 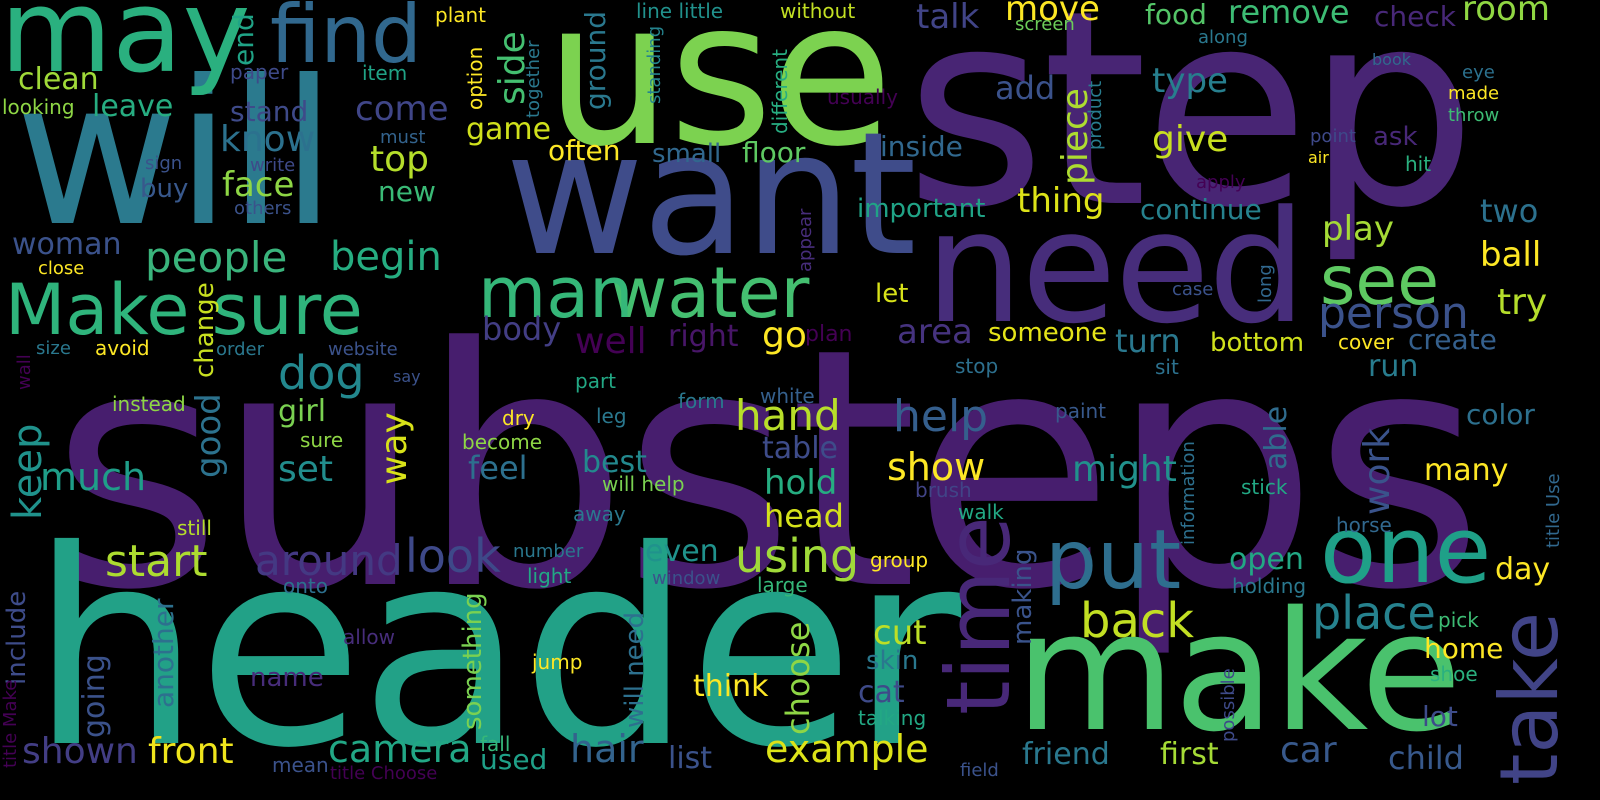 I want to click on word-stop: stop, so click(x=977, y=366).